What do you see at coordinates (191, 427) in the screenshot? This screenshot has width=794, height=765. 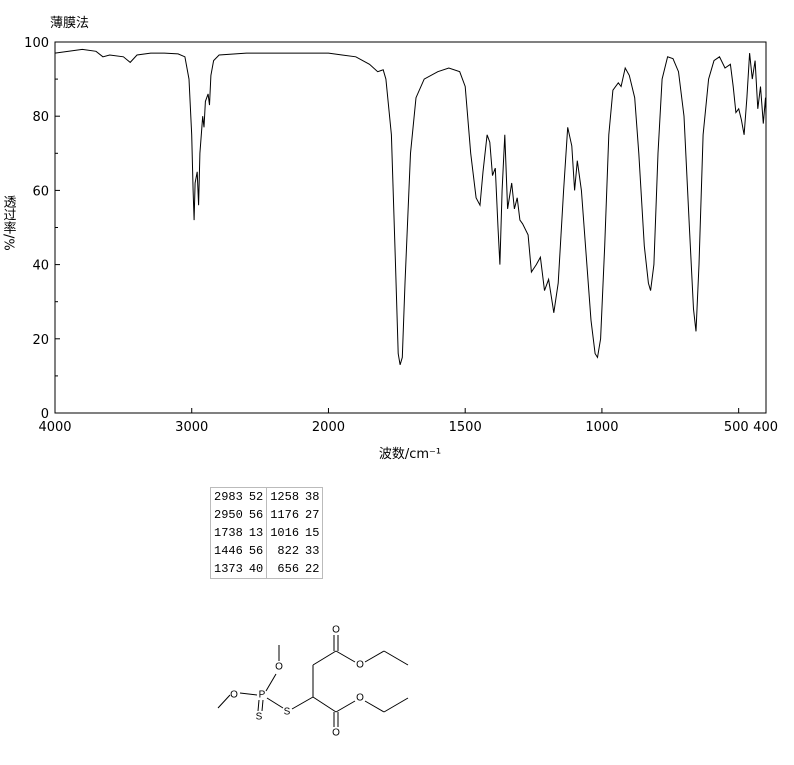 I see `x-tick-label: 3000` at bounding box center [191, 427].